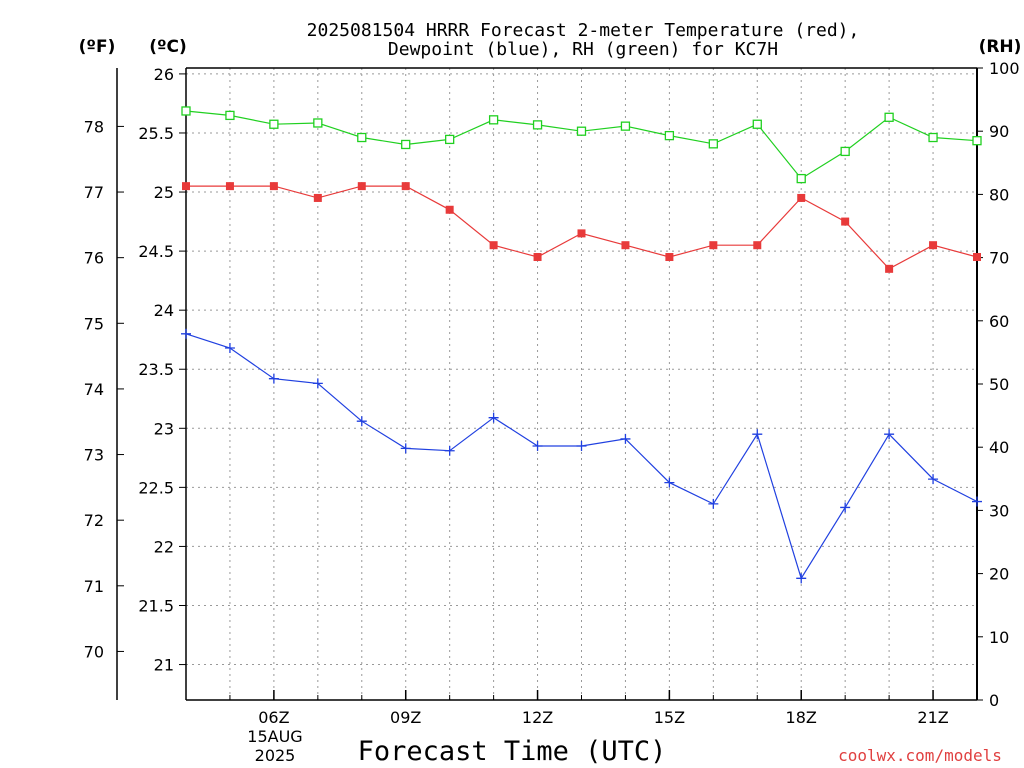 The height and width of the screenshot is (768, 1024). What do you see at coordinates (94, 389) in the screenshot?
I see `fahrenheit-tick-label: 74` at bounding box center [94, 389].